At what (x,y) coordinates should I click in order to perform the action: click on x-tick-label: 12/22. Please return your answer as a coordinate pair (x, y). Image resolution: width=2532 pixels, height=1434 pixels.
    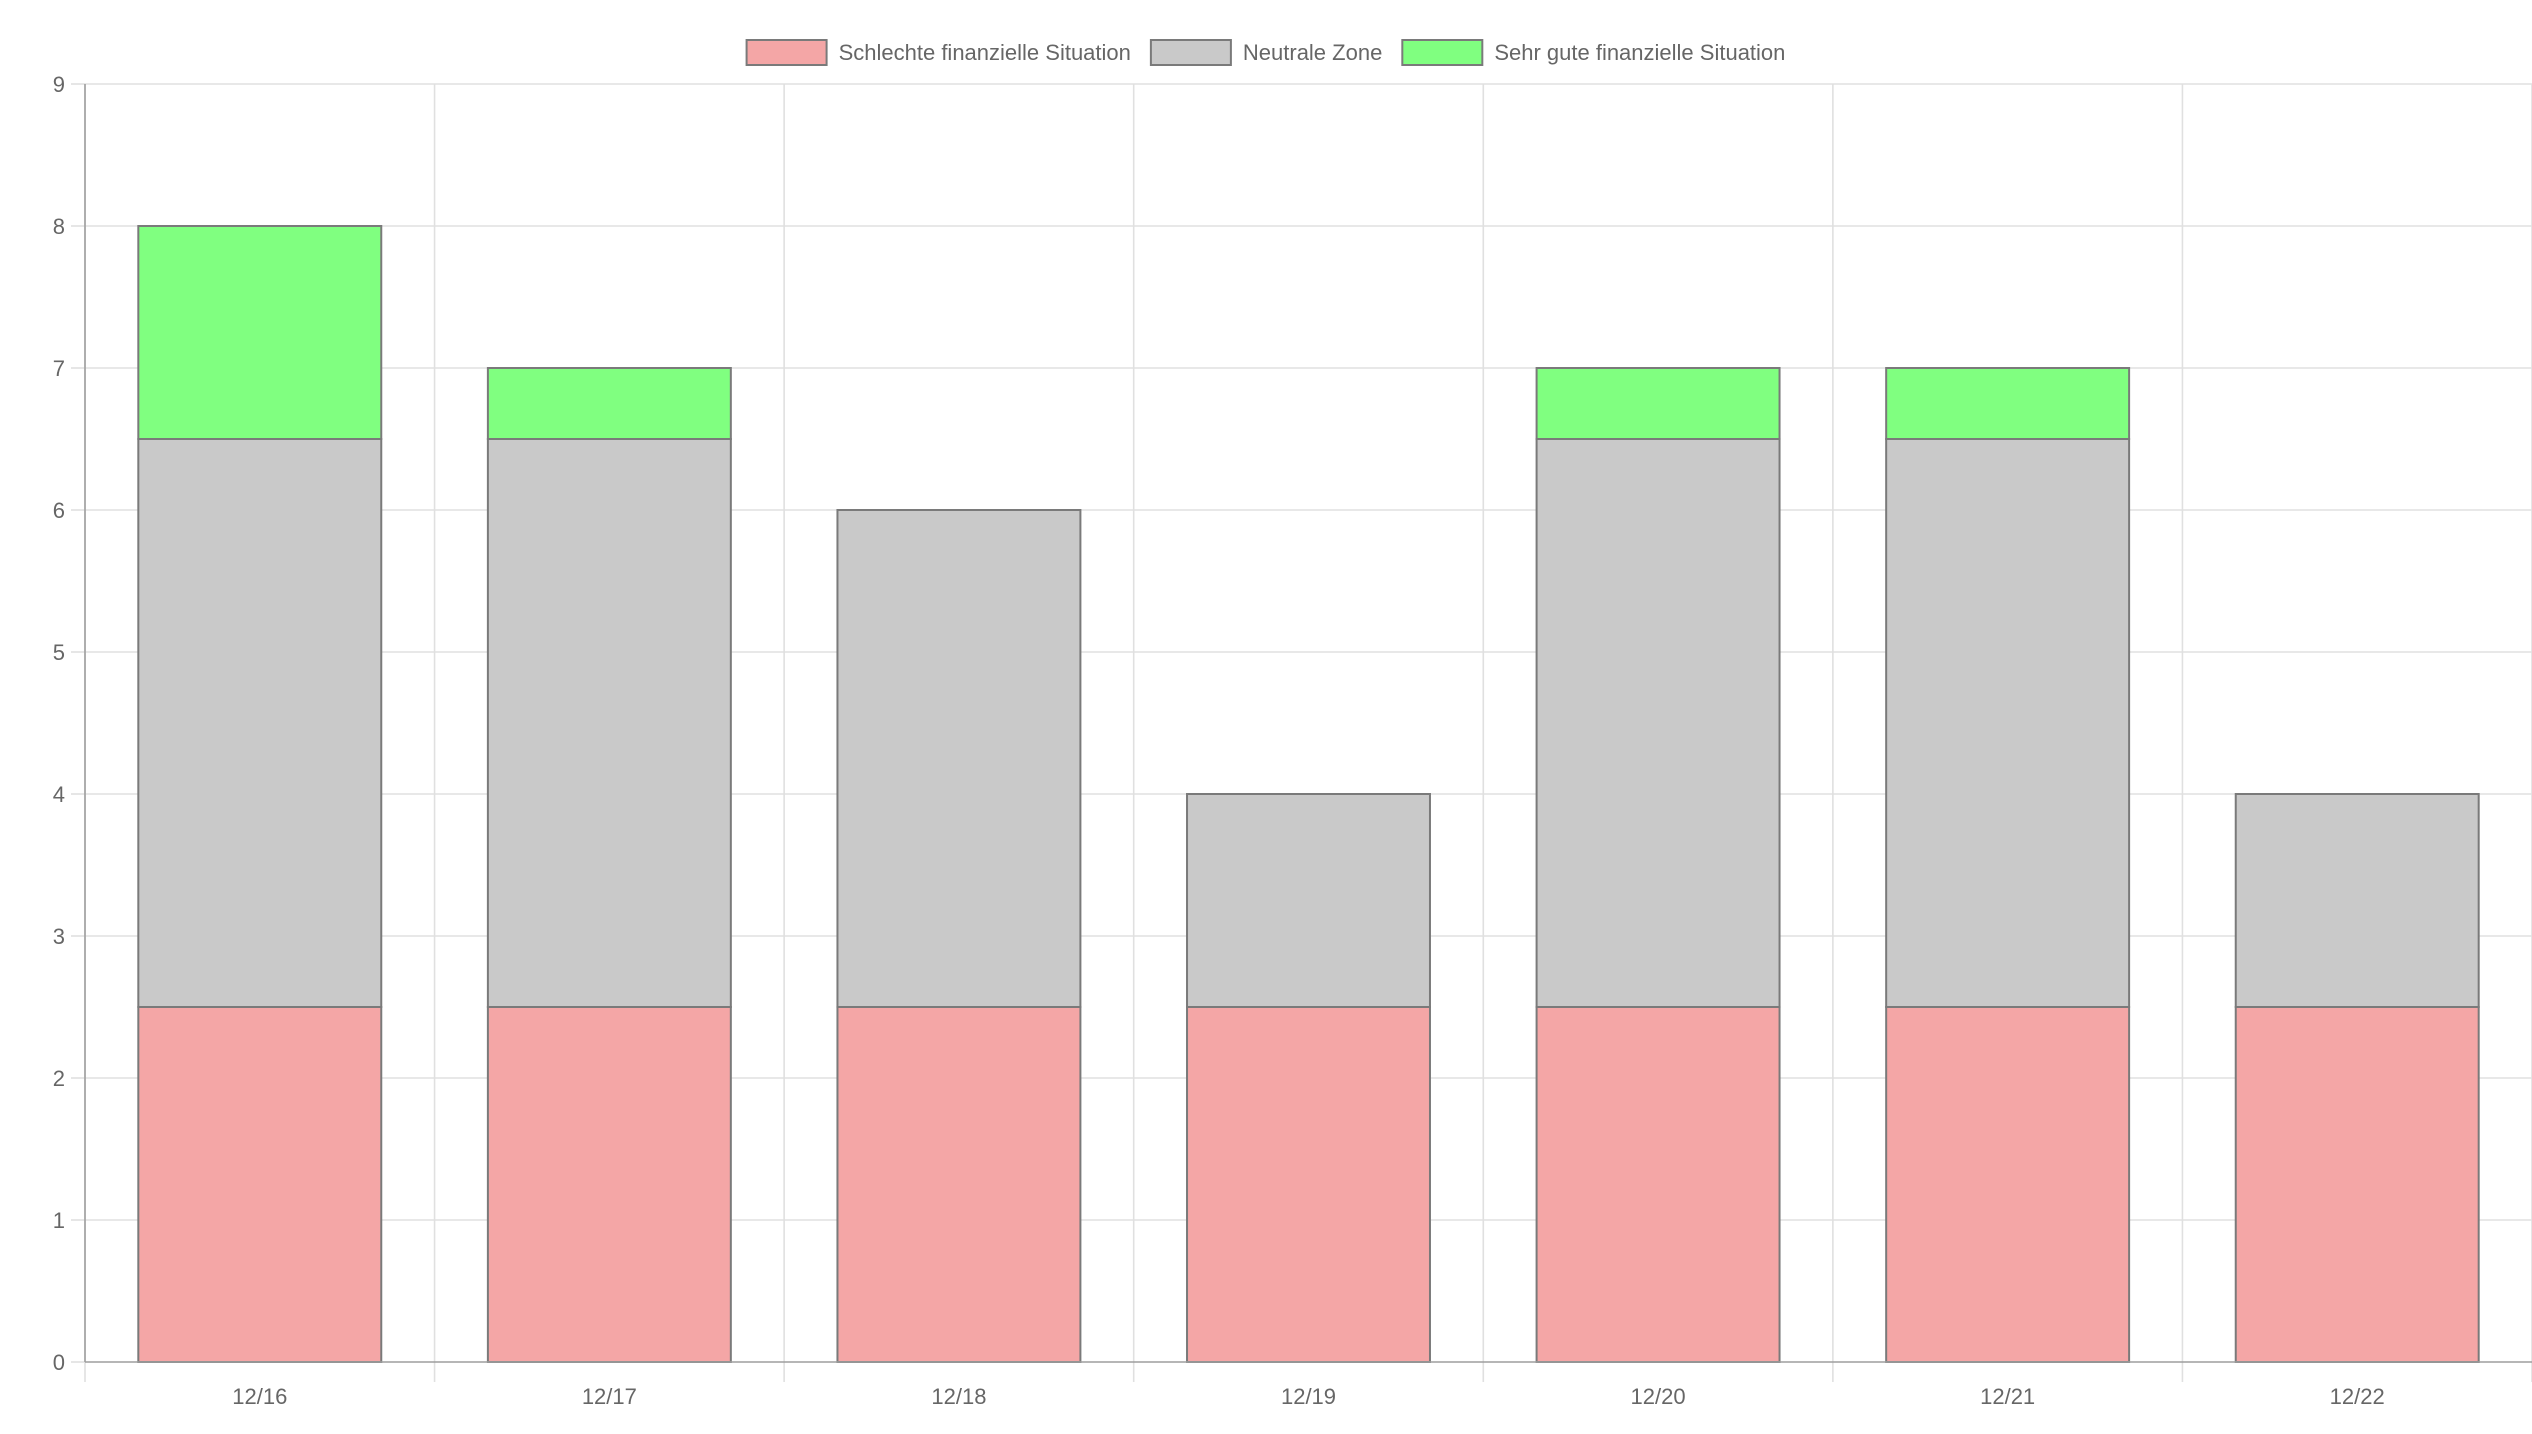
    Looking at the image, I should click on (2357, 1396).